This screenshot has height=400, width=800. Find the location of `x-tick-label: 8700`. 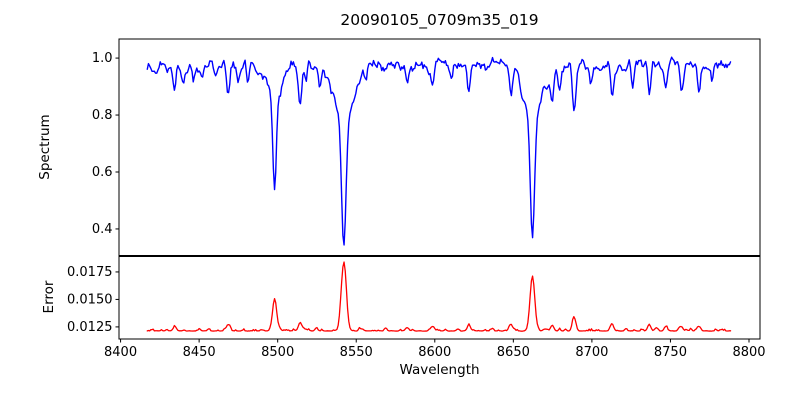

x-tick-label: 8700 is located at coordinates (591, 352).